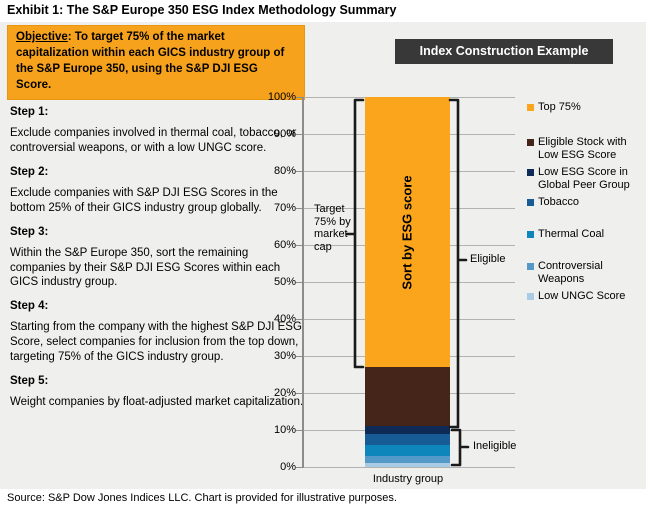 This screenshot has height=507, width=646. I want to click on legend-item-eligible-low-esg: Eligible Stock with Low ESG Score, so click(586, 149).